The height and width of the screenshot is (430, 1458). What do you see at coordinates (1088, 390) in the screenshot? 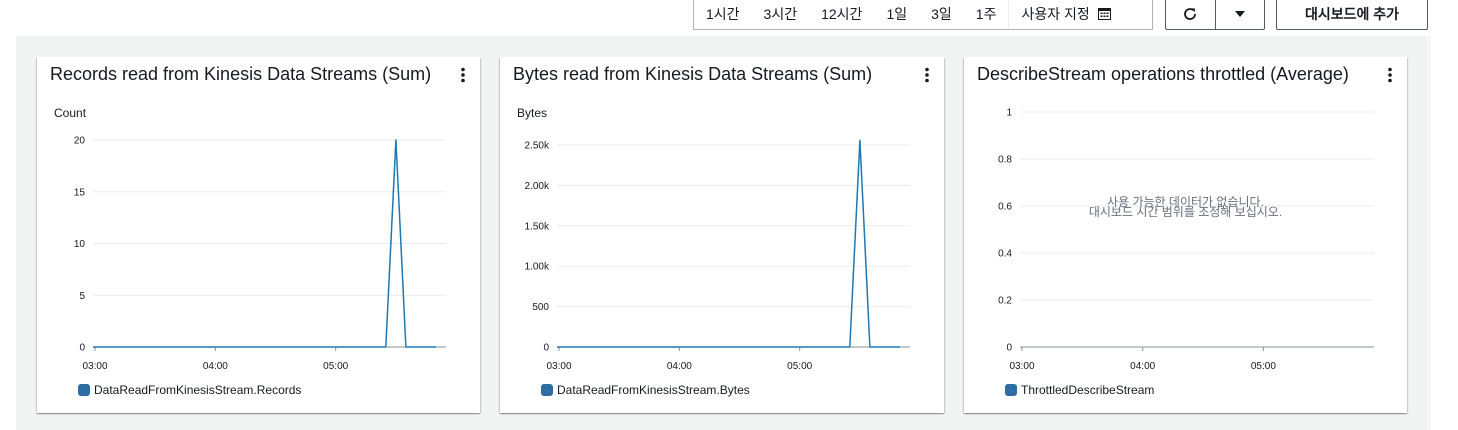
I see `legend-label: ThrottledDescribeStream` at bounding box center [1088, 390].